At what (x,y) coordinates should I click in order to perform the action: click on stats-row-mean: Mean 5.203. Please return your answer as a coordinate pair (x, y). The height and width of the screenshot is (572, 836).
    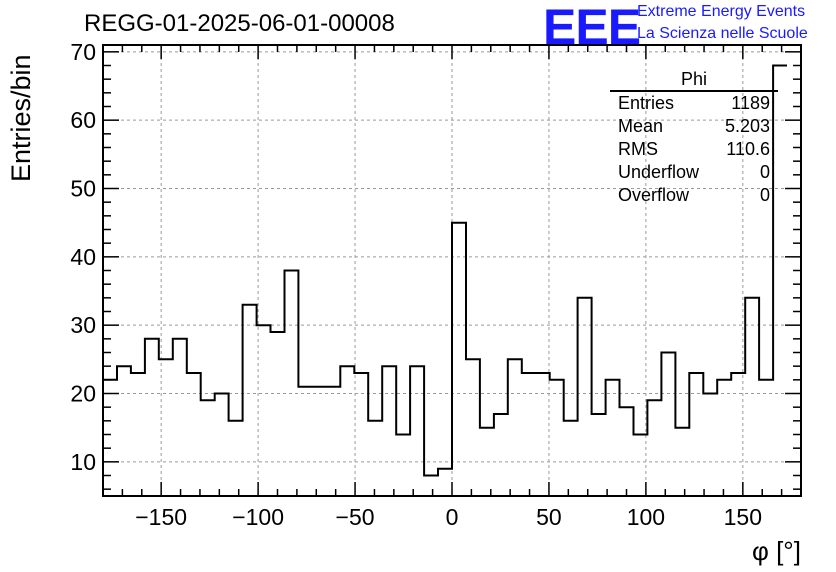
    Looking at the image, I should click on (694, 126).